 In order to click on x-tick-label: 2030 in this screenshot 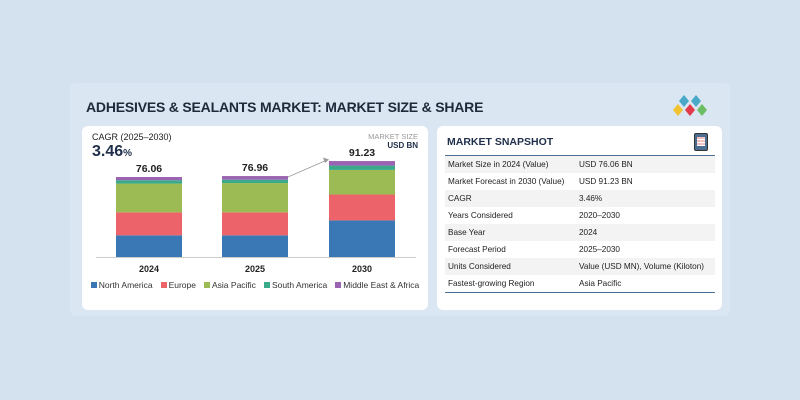, I will do `click(362, 269)`.